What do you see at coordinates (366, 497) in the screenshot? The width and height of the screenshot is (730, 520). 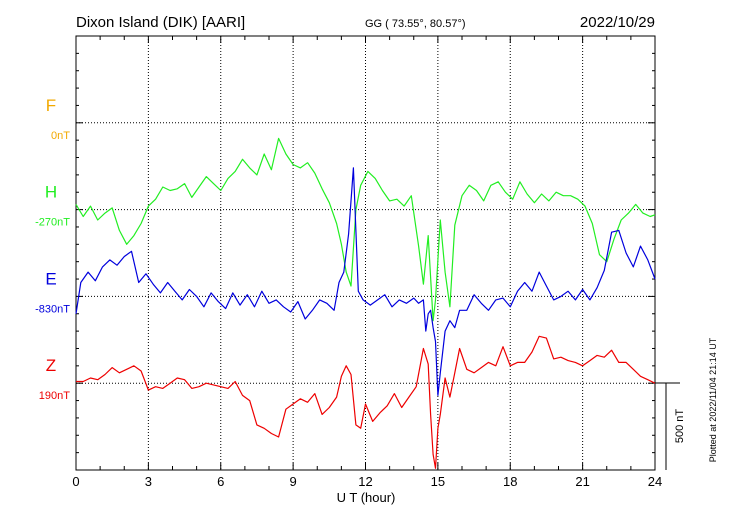 I see `x-axis-label: U T (hour)` at bounding box center [366, 497].